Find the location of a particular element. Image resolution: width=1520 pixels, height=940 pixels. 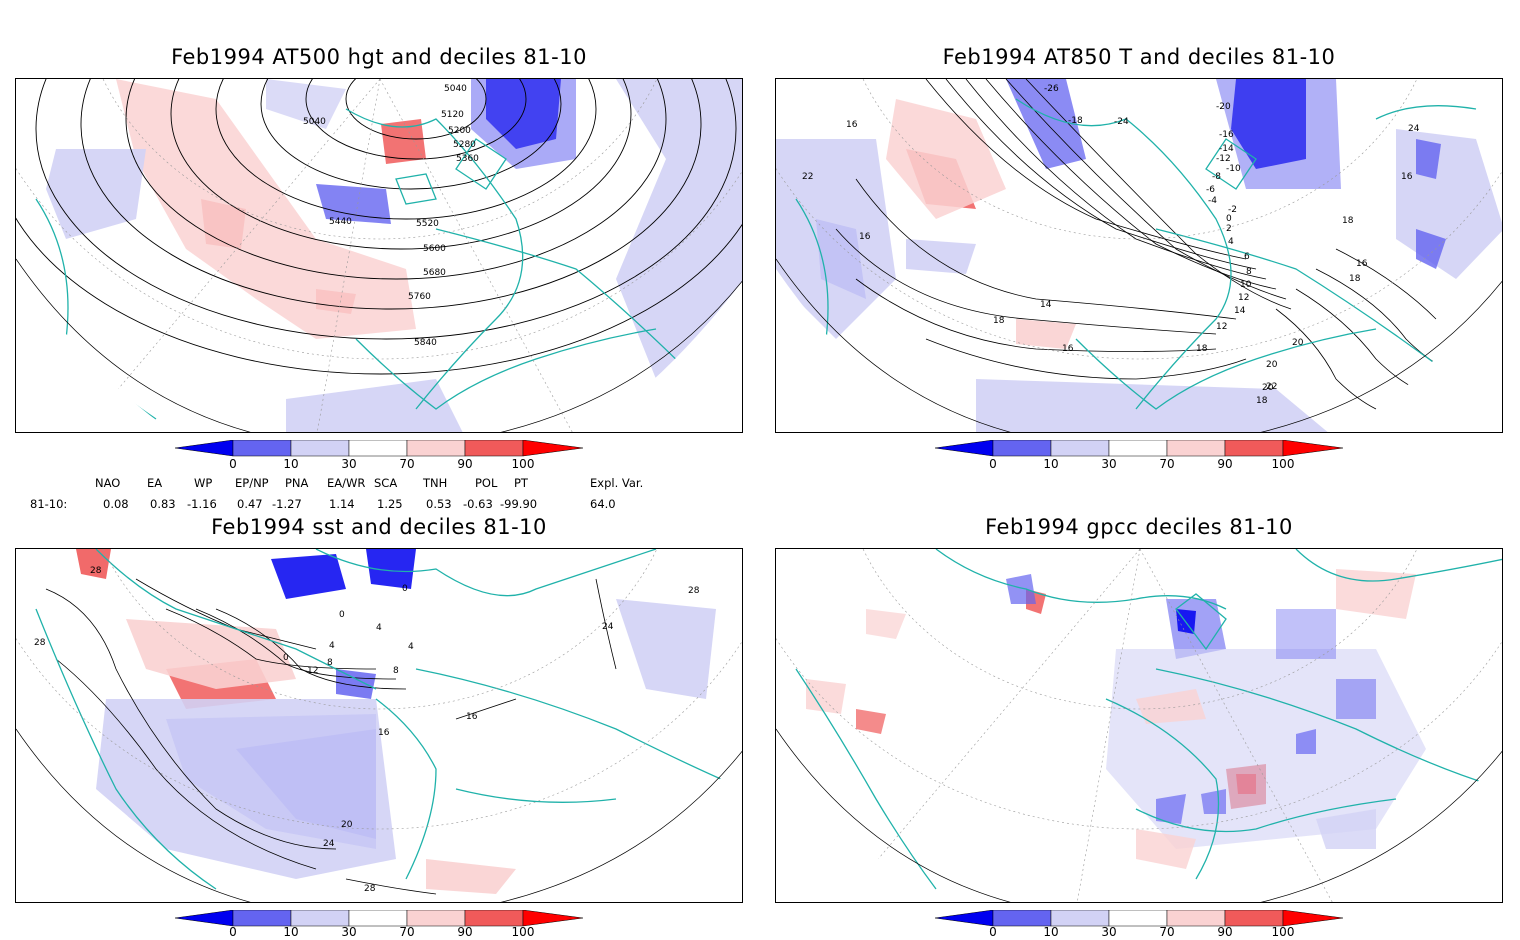

contour-label: 5760 is located at coordinates (419, 297).